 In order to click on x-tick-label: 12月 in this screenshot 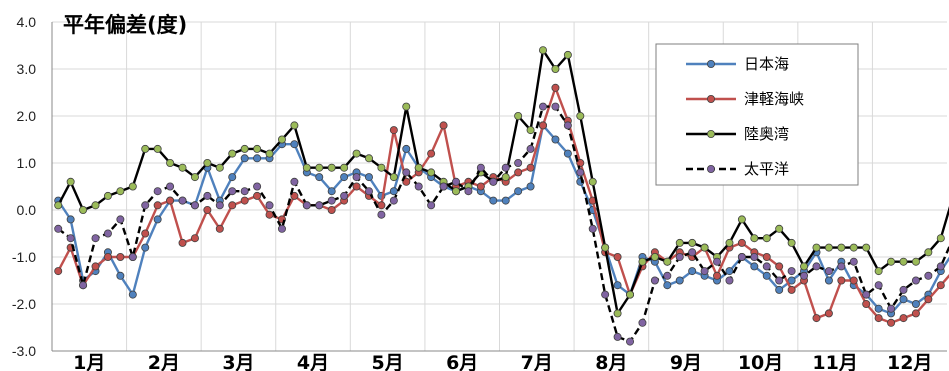, I will do `click(909, 361)`.